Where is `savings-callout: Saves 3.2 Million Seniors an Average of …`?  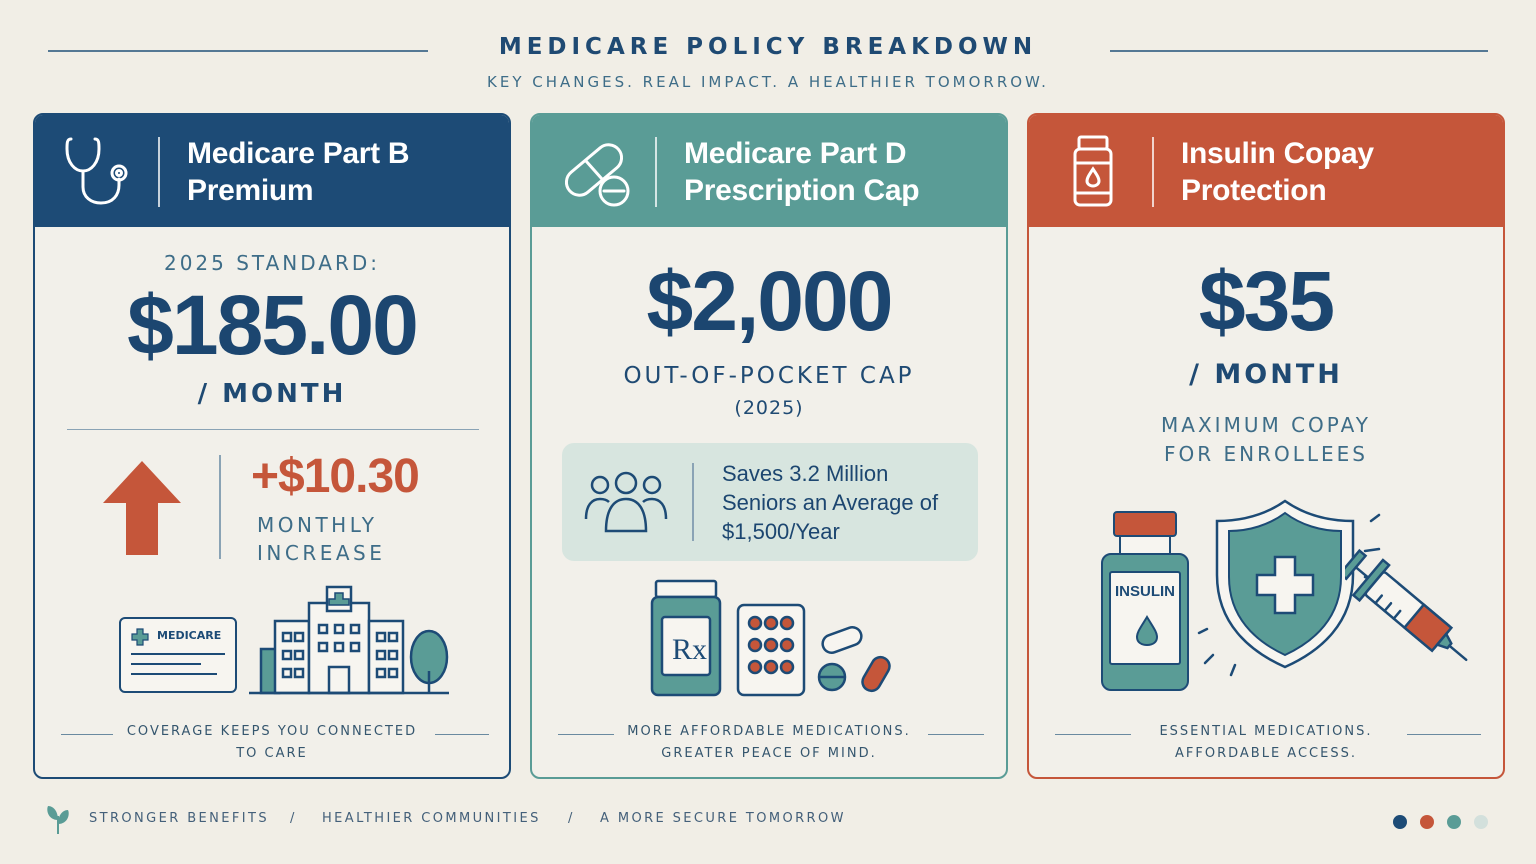
savings-callout: Saves 3.2 Million Seniors an Average of … is located at coordinates (770, 502).